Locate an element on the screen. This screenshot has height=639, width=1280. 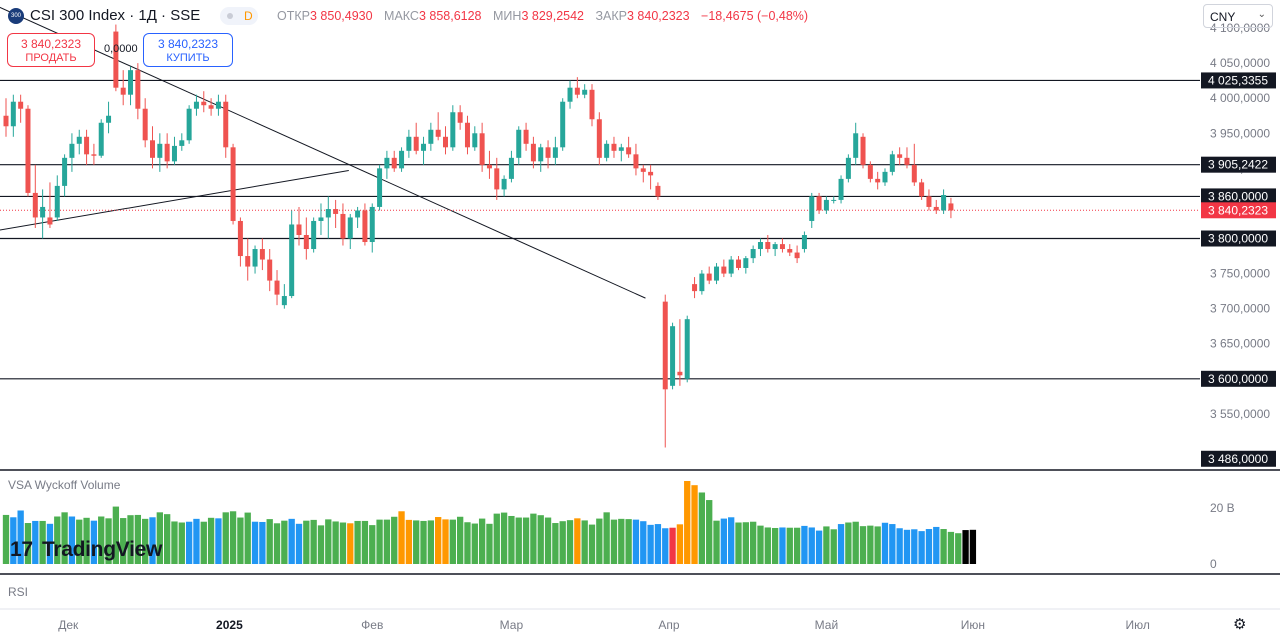
y-tick-label: 4 100,0000 is located at coordinates (1240, 28).